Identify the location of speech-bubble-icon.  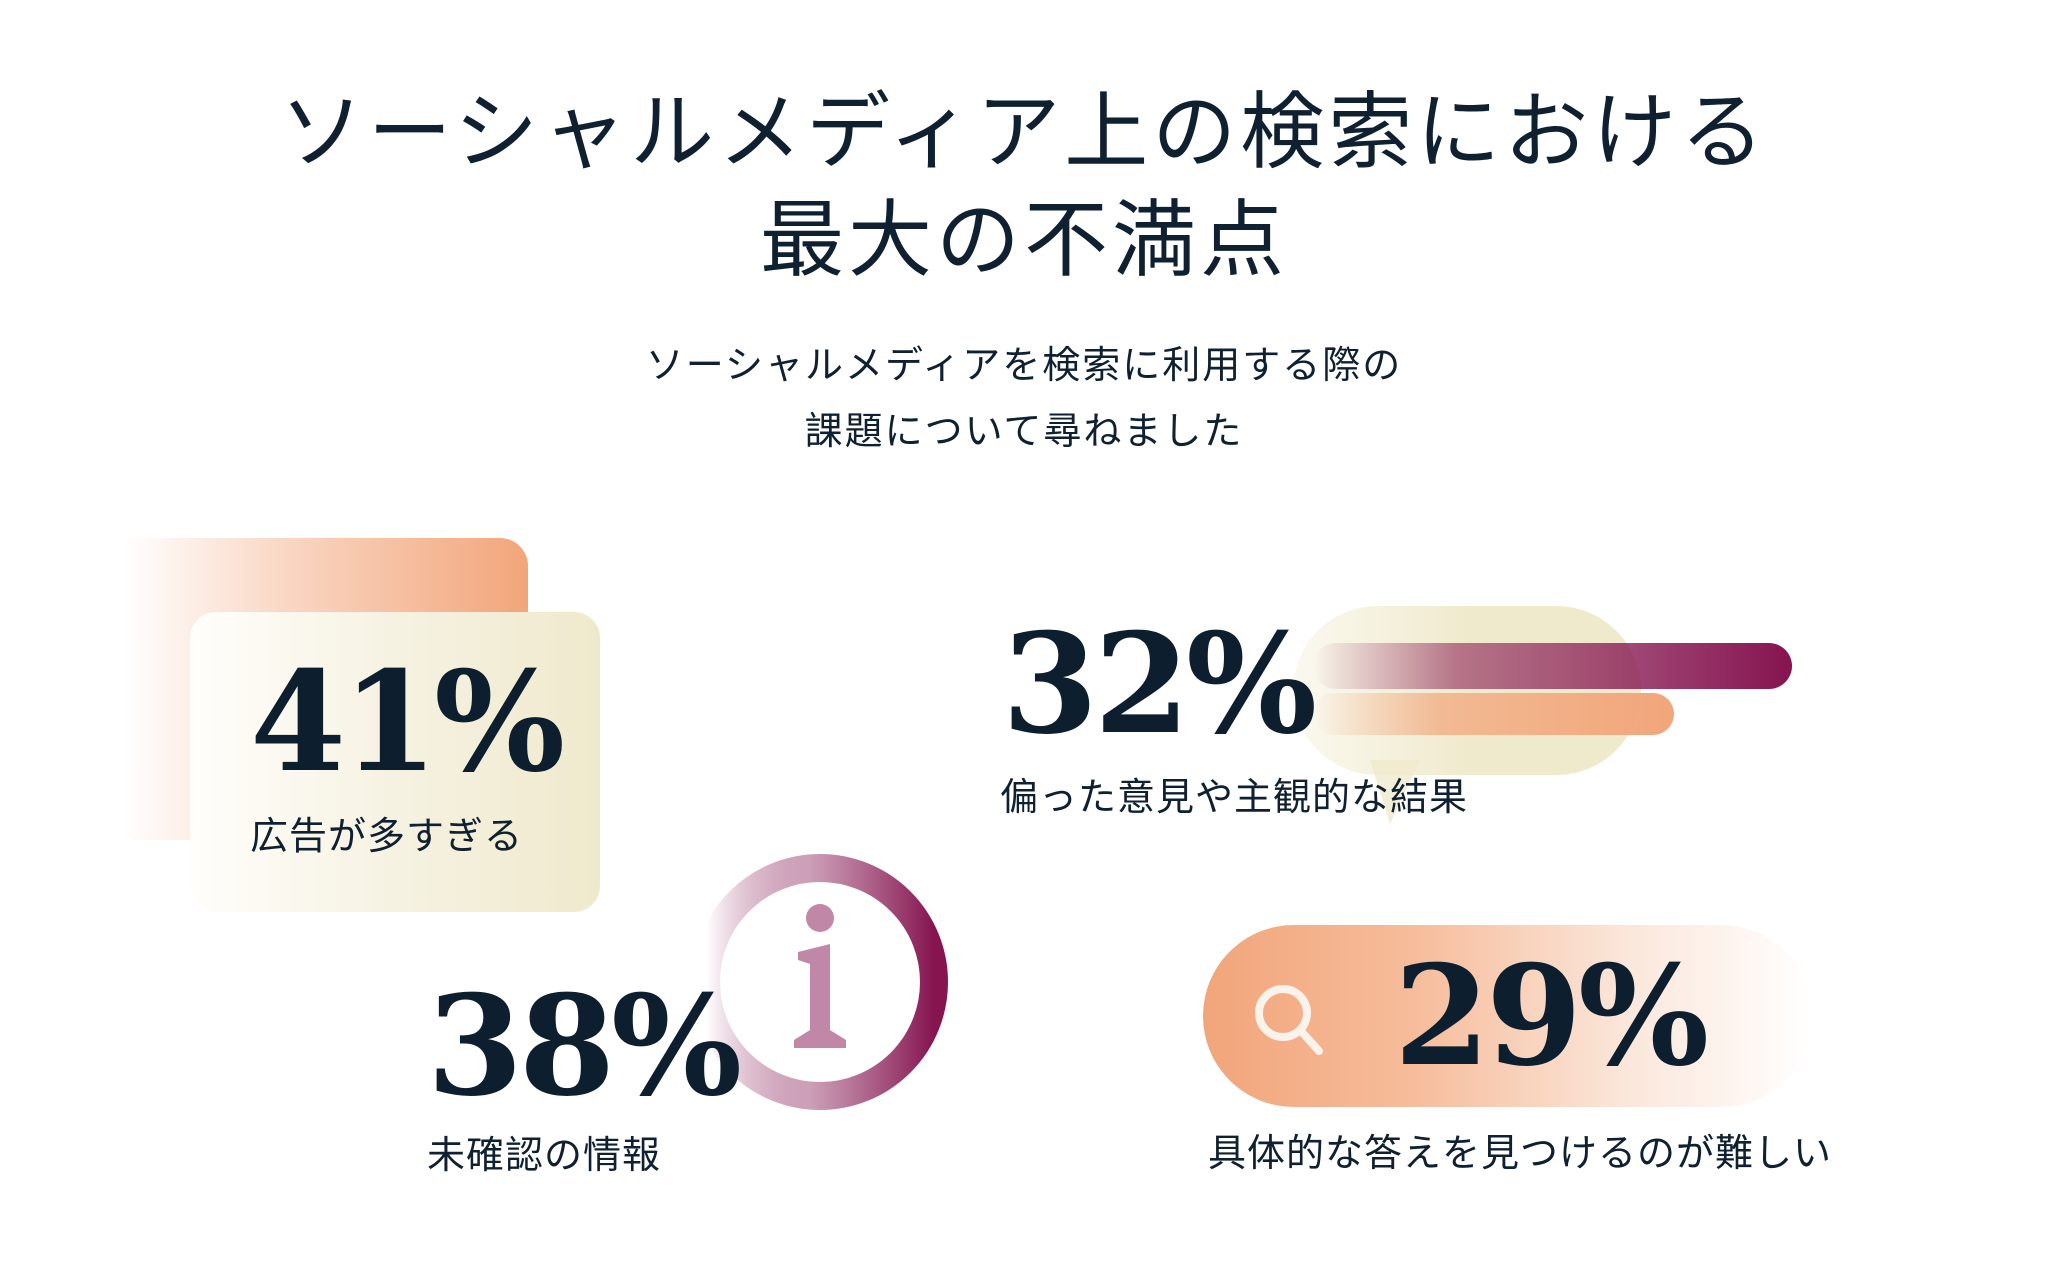
(1467, 690).